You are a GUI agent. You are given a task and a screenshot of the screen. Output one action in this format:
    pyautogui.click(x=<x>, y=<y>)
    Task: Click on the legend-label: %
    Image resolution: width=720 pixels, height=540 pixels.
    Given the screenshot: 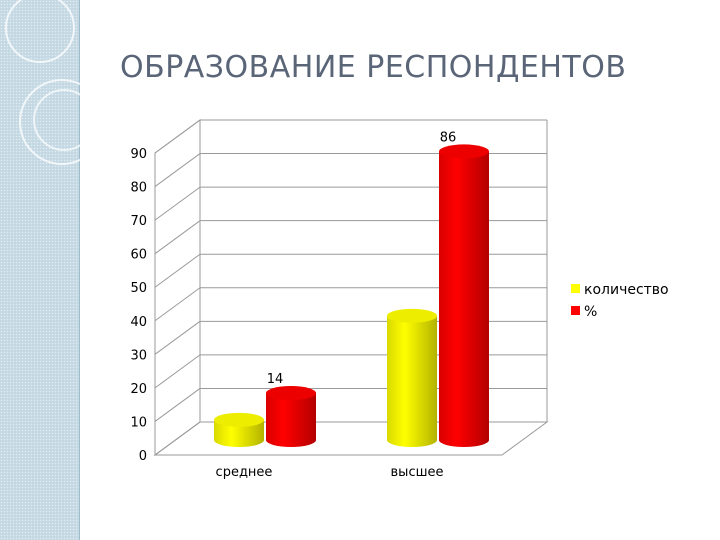 What is the action you would take?
    pyautogui.click(x=590, y=312)
    